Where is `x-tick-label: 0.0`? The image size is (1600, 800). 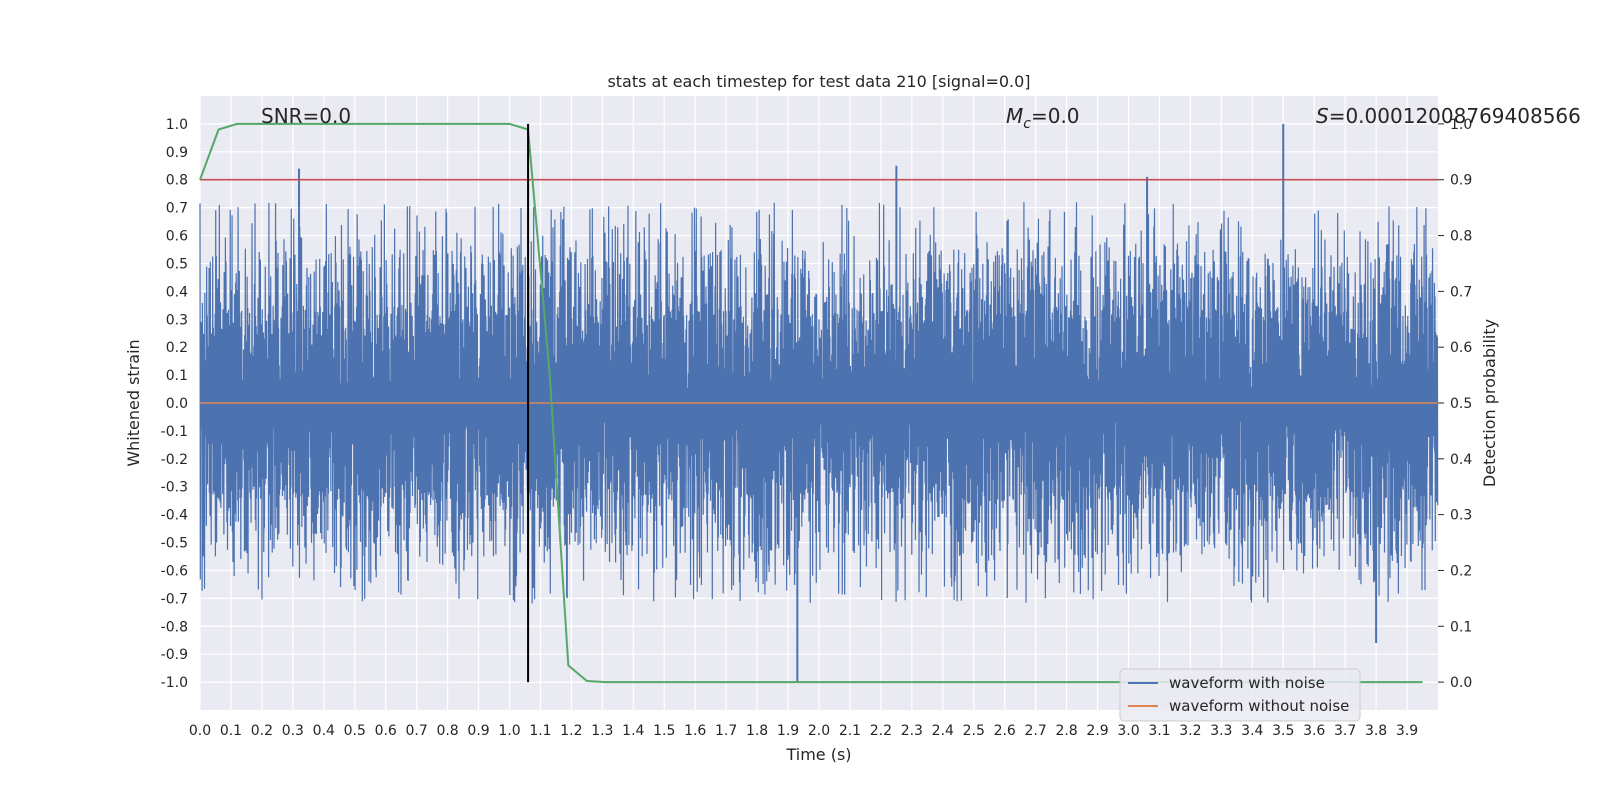
x-tick-label: 0.0 is located at coordinates (200, 731).